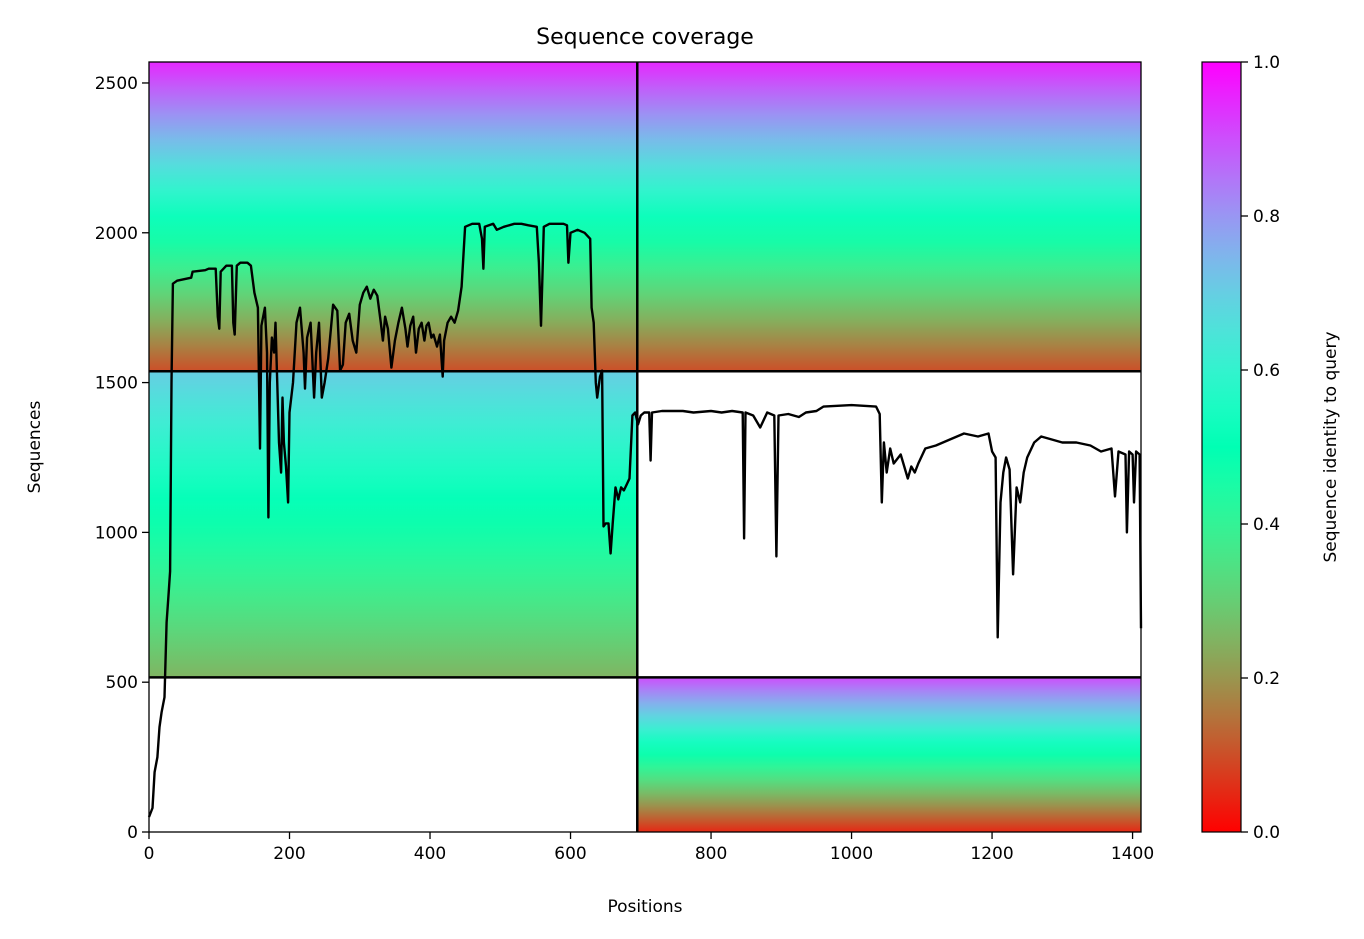 The image size is (1364, 939). Describe the element at coordinates (711, 854) in the screenshot. I see `x-tick-label: 800` at that location.